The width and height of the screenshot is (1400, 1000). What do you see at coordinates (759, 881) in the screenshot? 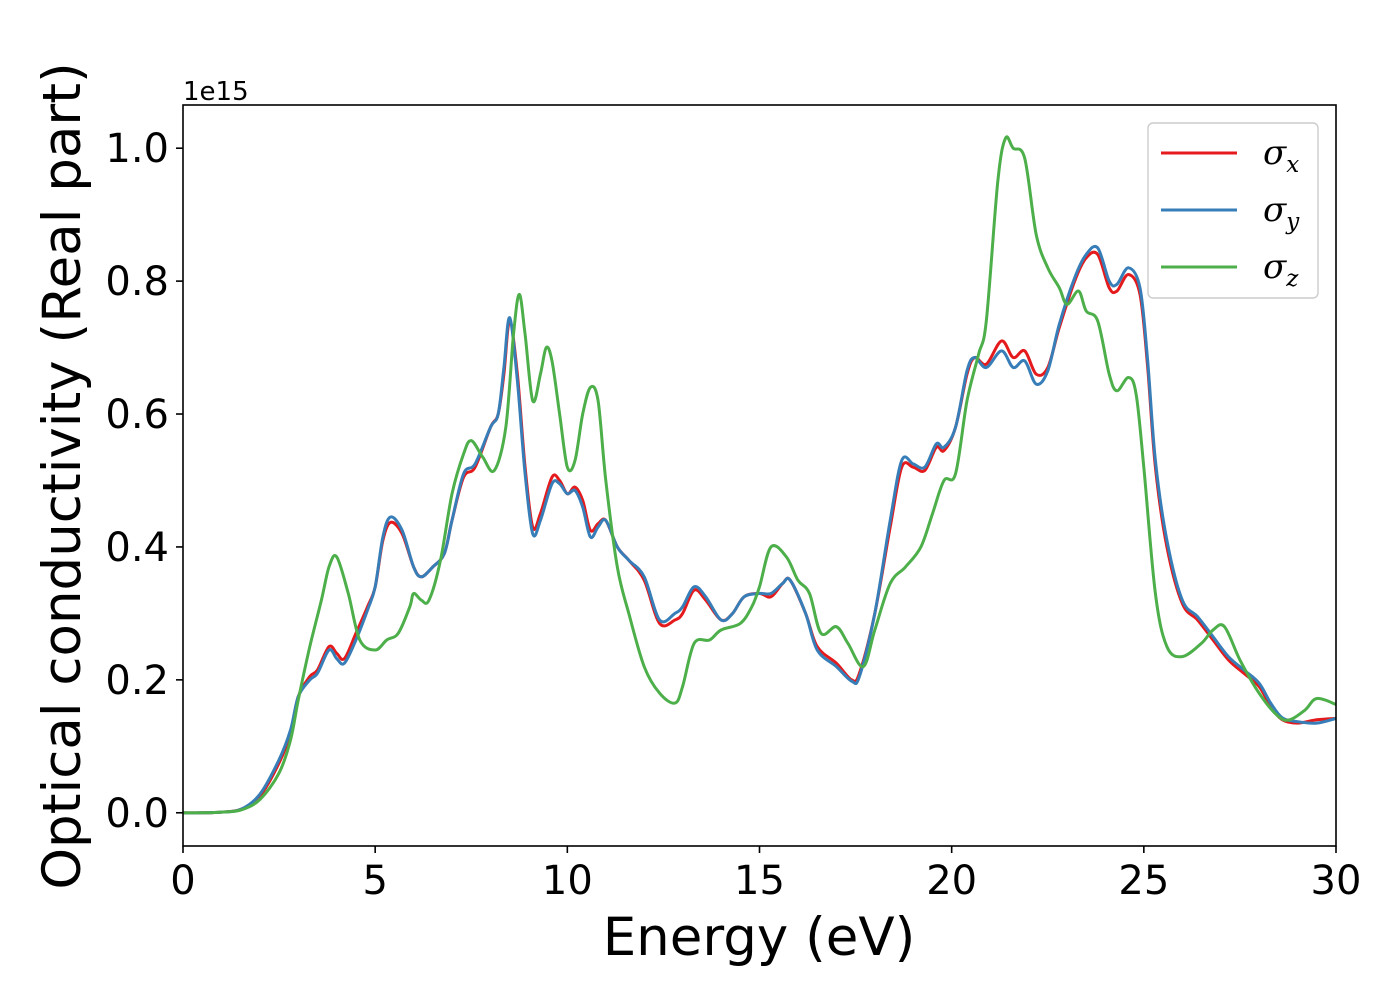
I see `x-tick-label: 15` at bounding box center [759, 881].